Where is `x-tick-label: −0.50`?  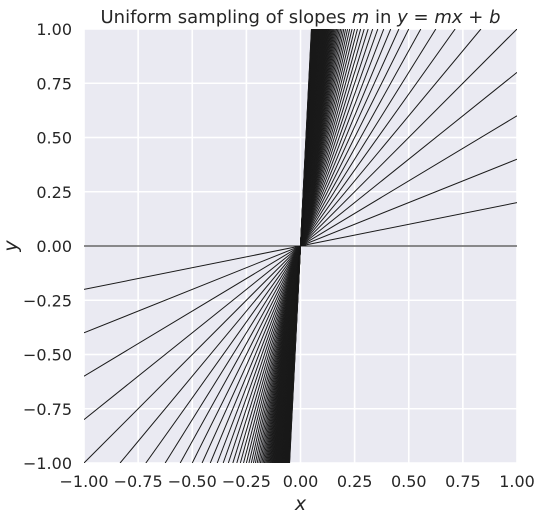 x-tick-label: −0.50 is located at coordinates (192, 481).